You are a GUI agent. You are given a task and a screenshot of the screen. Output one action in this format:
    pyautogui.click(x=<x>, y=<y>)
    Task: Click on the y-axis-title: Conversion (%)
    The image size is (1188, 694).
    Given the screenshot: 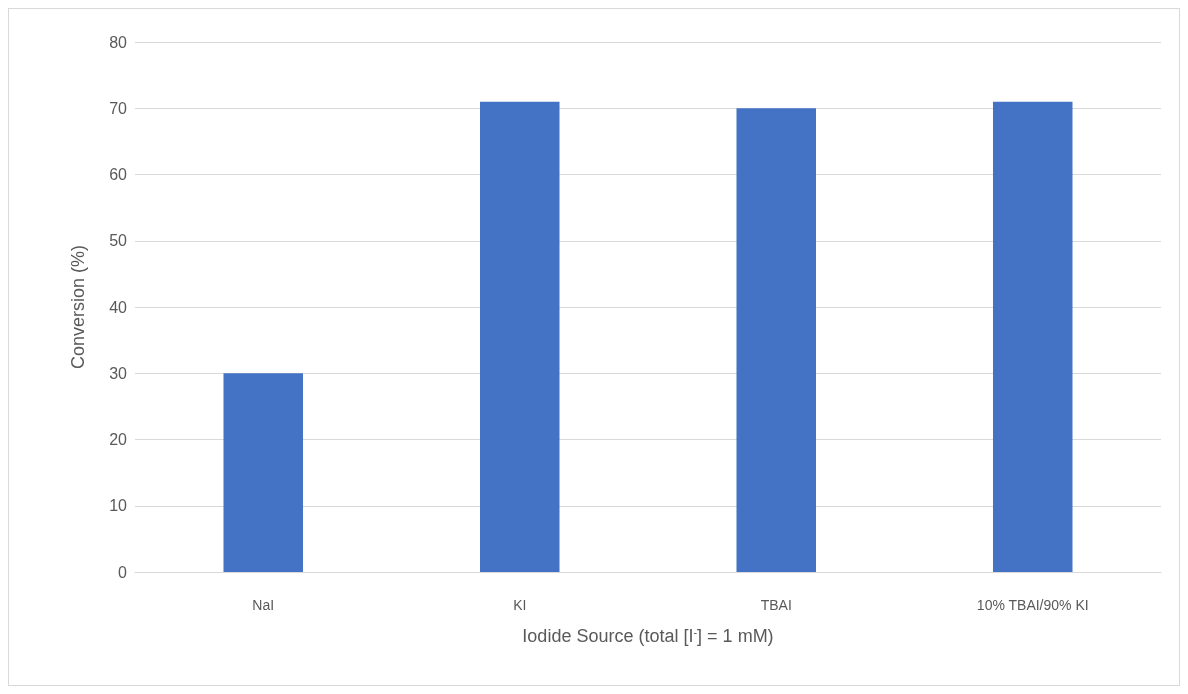 What is the action you would take?
    pyautogui.click(x=78, y=307)
    